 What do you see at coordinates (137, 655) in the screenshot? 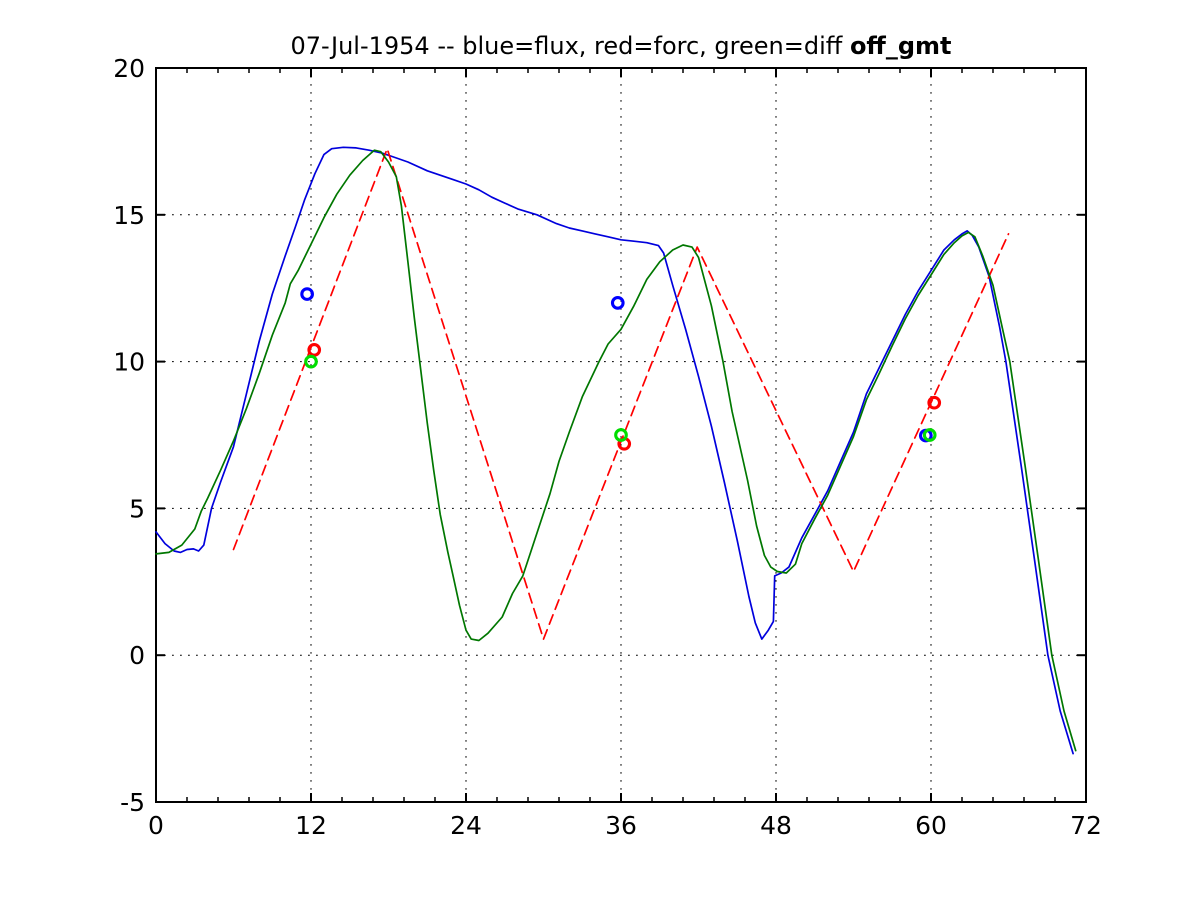
I see `y-tick-label: 0` at bounding box center [137, 655].